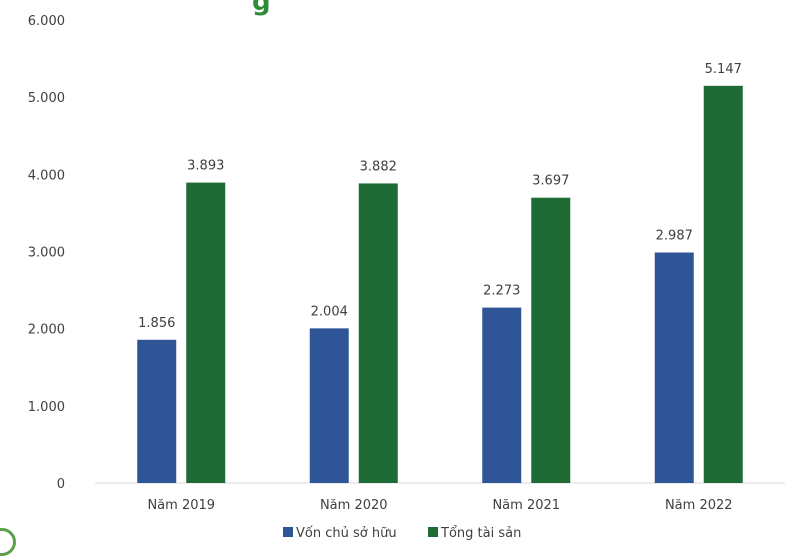  I want to click on y-tick-label: 4.000, so click(46, 175).